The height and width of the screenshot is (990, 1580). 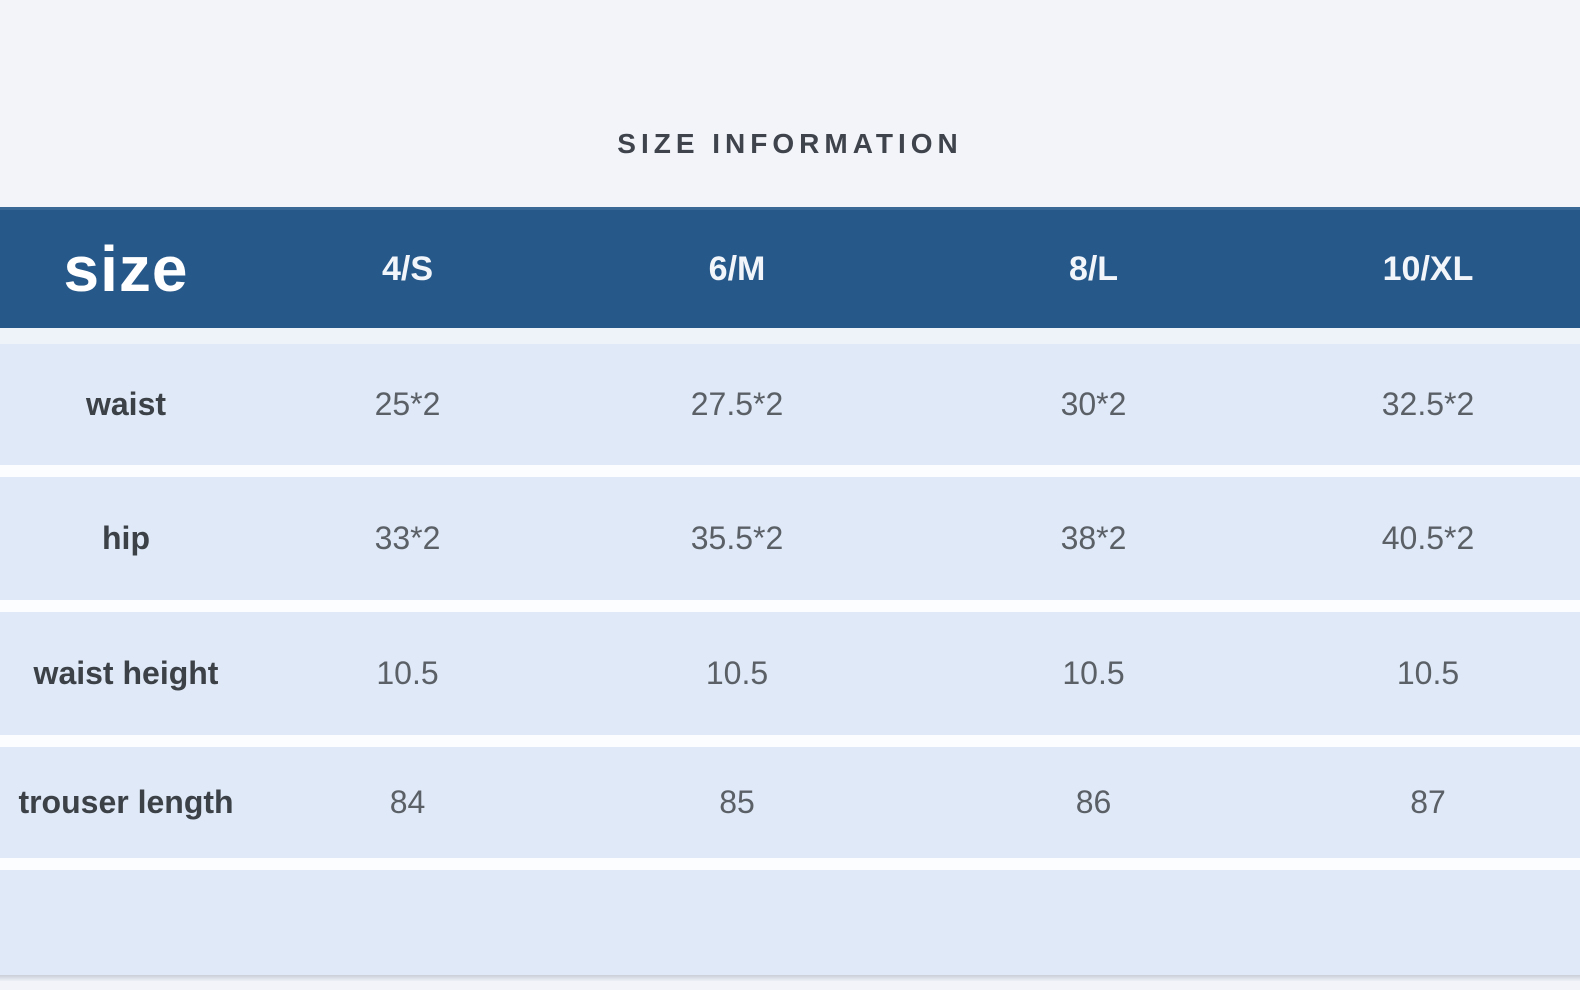 What do you see at coordinates (1093, 802) in the screenshot?
I see `cell-trouser-length-8l: 86` at bounding box center [1093, 802].